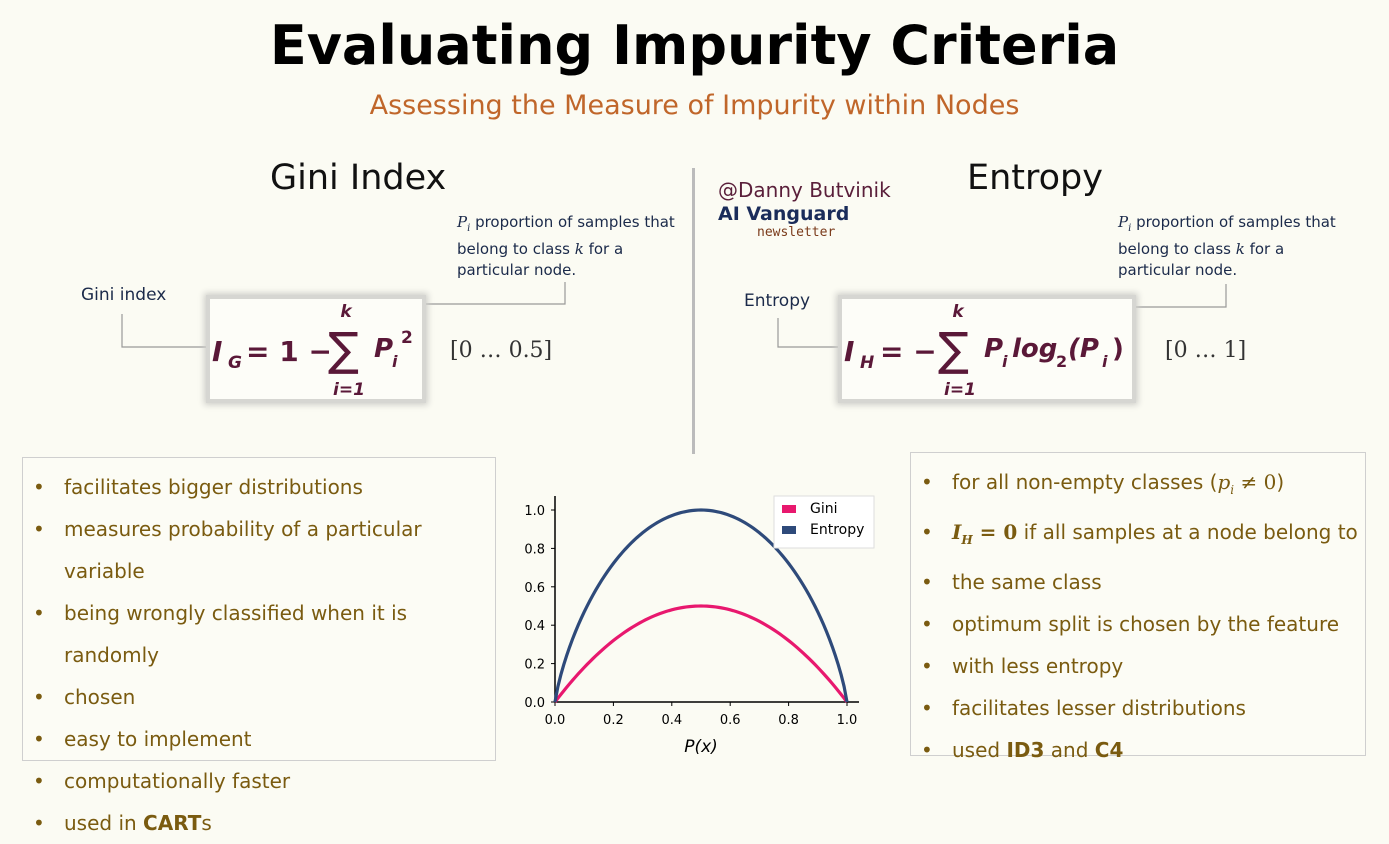 This screenshot has width=1389, height=844. I want to click on author-credit: @Danny Butvinik, so click(804, 190).